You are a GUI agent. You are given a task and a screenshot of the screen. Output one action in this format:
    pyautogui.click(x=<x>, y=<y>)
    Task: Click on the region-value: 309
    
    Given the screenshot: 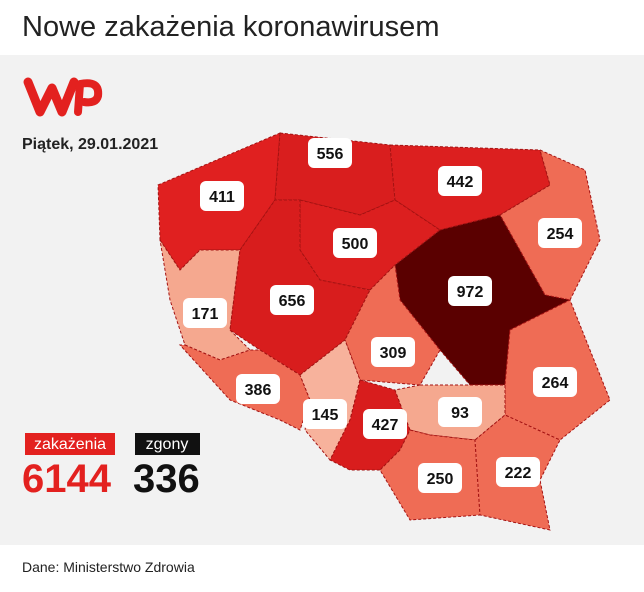 What is the action you would take?
    pyautogui.click(x=393, y=353)
    